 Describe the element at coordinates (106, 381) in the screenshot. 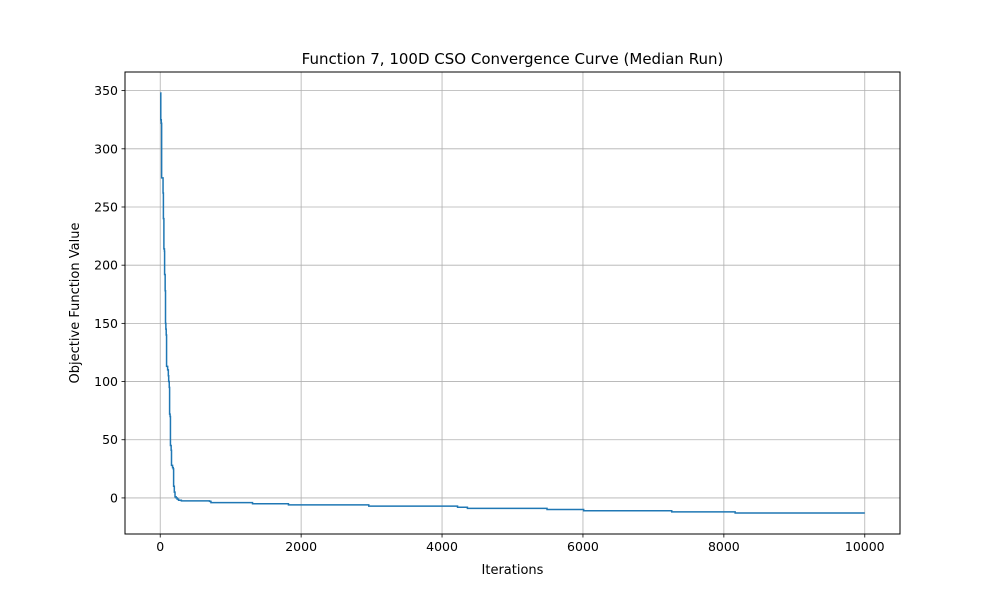

I see `y-tick-label: 100` at that location.